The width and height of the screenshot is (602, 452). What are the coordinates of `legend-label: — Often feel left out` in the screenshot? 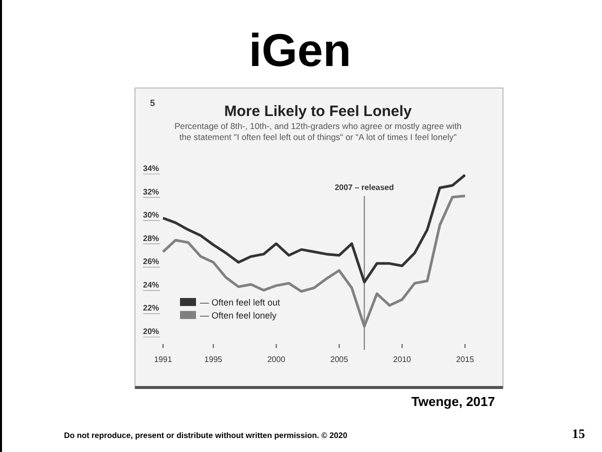 It's located at (240, 303).